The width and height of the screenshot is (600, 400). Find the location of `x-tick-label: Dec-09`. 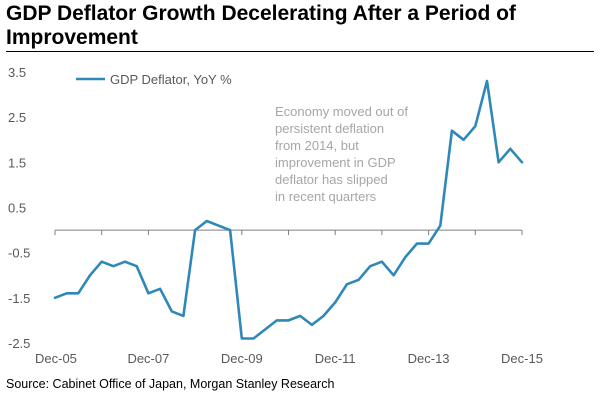

x-tick-label: Dec-09 is located at coordinates (242, 358).